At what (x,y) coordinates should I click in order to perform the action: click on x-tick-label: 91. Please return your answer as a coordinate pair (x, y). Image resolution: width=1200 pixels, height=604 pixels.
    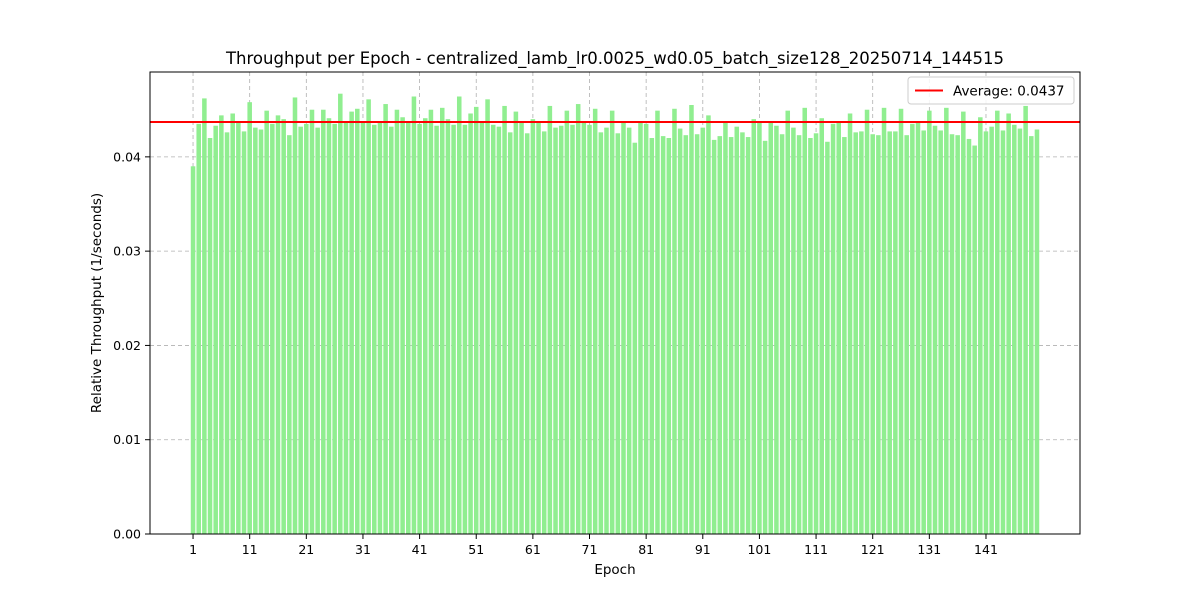
    Looking at the image, I should click on (703, 549).